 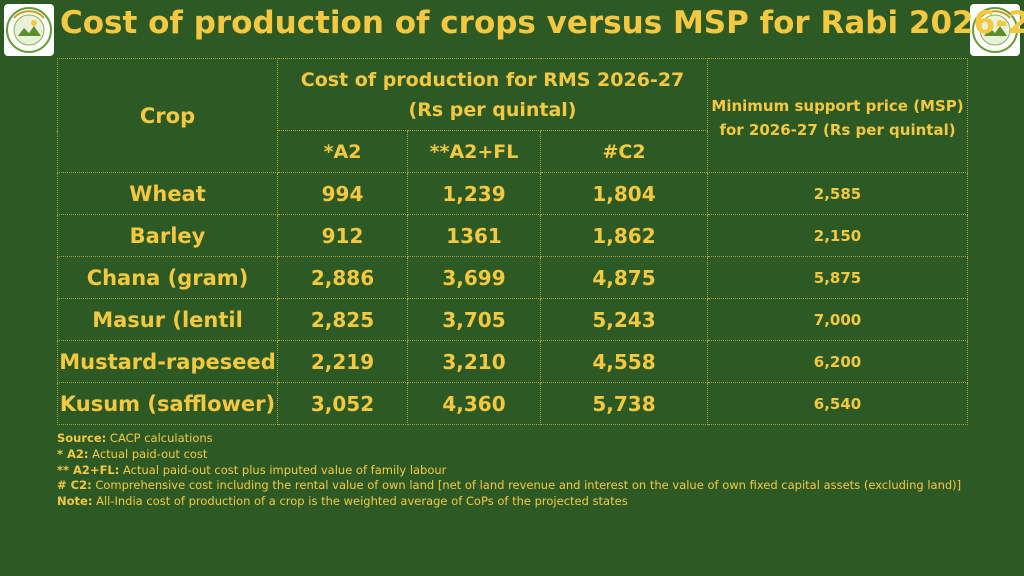 I want to click on table-row: Barley 912 1361 1,862 2,150, so click(x=513, y=235).